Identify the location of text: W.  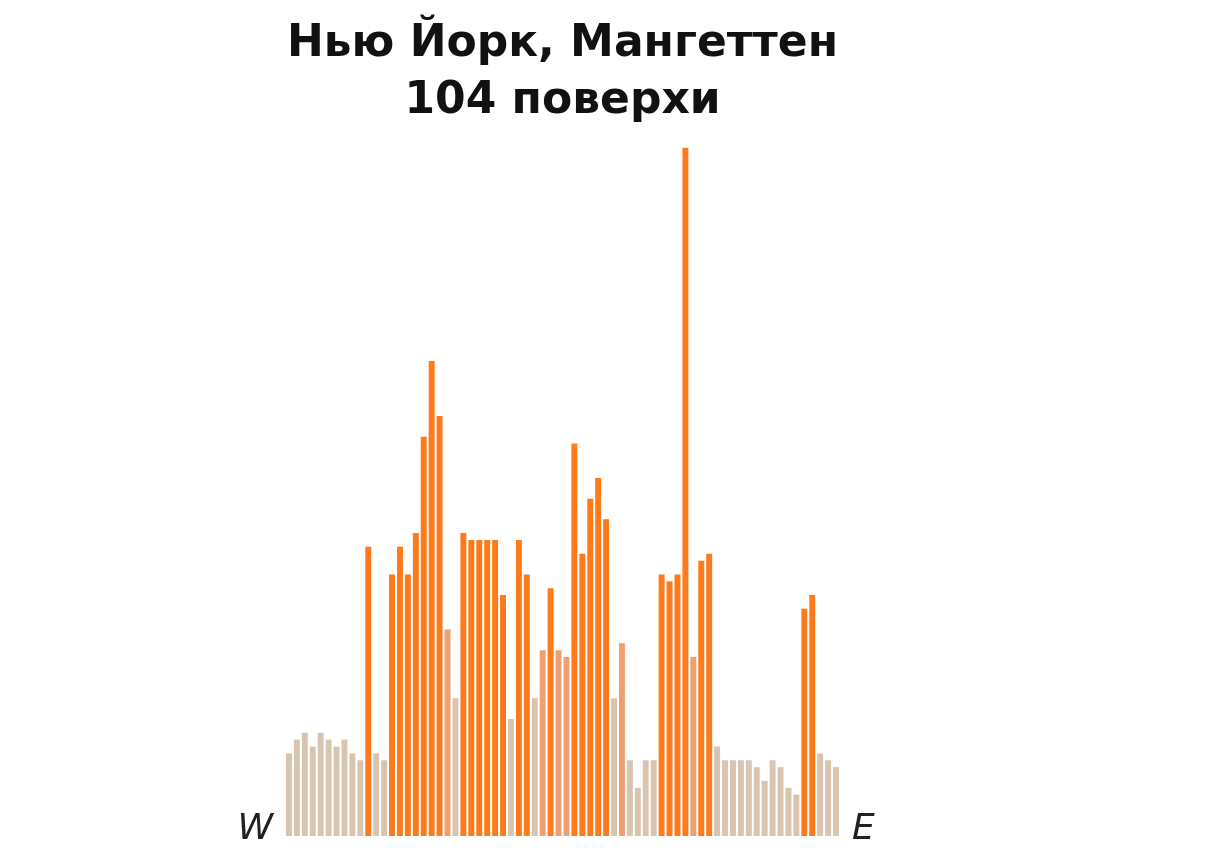
(256, 827).